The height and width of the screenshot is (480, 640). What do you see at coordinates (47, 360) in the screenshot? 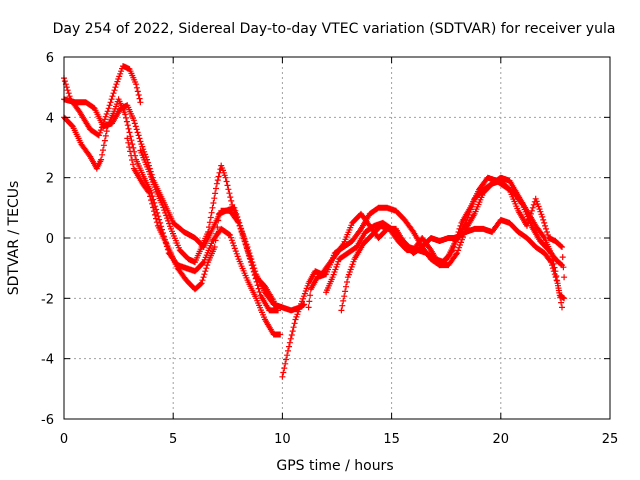
I see `y-tick-label: -4` at bounding box center [47, 360].